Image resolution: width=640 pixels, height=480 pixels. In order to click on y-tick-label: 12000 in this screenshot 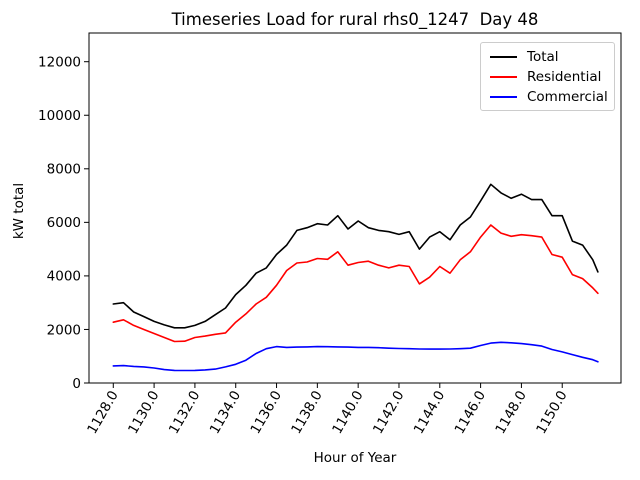, I will do `click(59, 63)`.